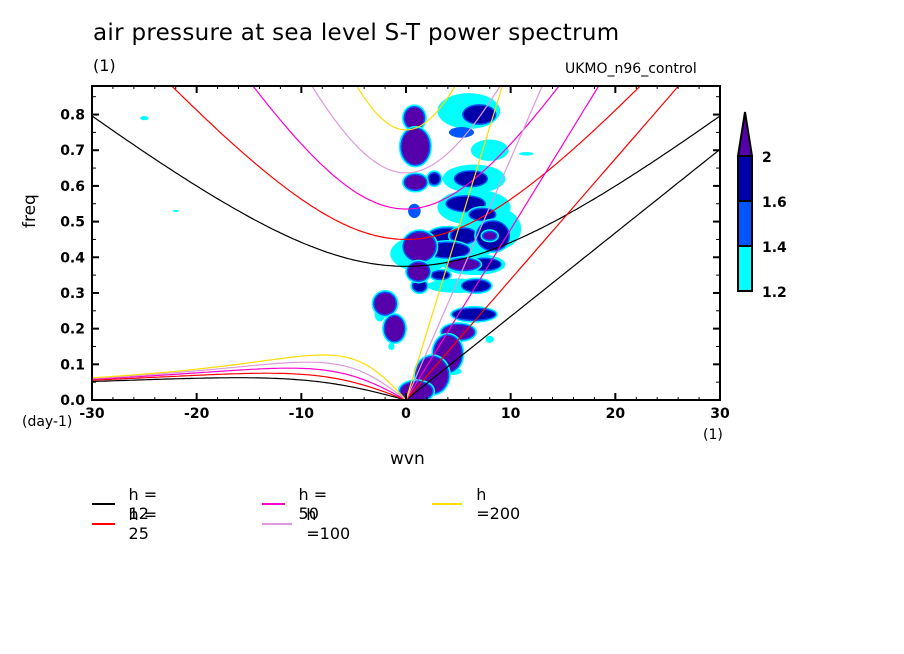 This screenshot has width=904, height=654. I want to click on legend-item-h25: h = 25, so click(127, 524).